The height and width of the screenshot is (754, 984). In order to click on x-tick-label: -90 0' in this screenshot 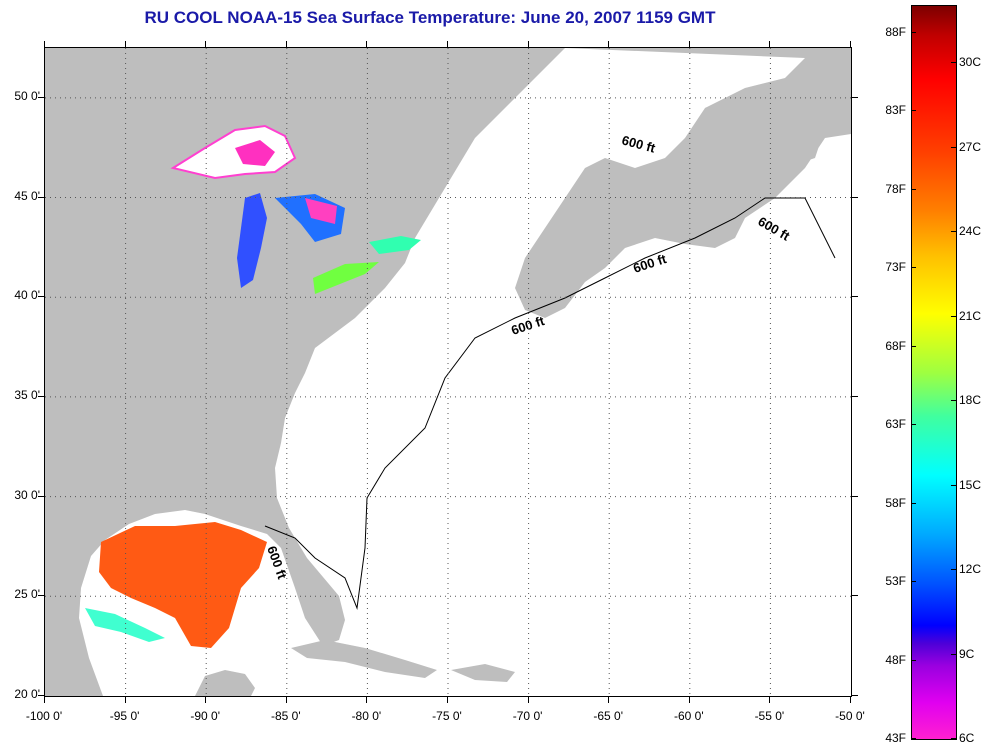, I will do `click(205, 716)`.